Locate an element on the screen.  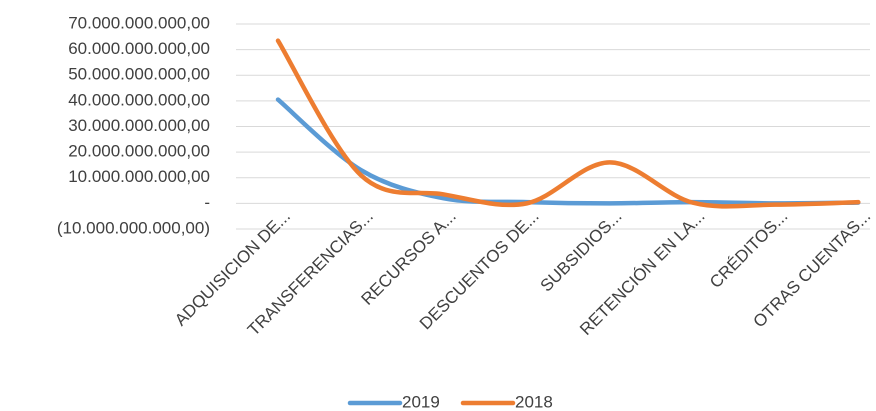
y-tick-label: 70.000.000.000,00 is located at coordinates (139, 22).